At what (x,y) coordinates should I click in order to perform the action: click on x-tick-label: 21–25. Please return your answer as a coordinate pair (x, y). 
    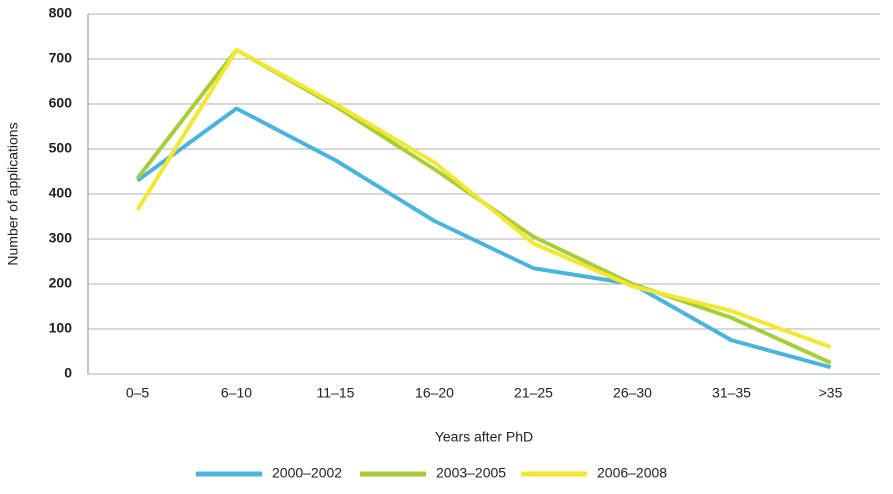
    Looking at the image, I should click on (533, 393).